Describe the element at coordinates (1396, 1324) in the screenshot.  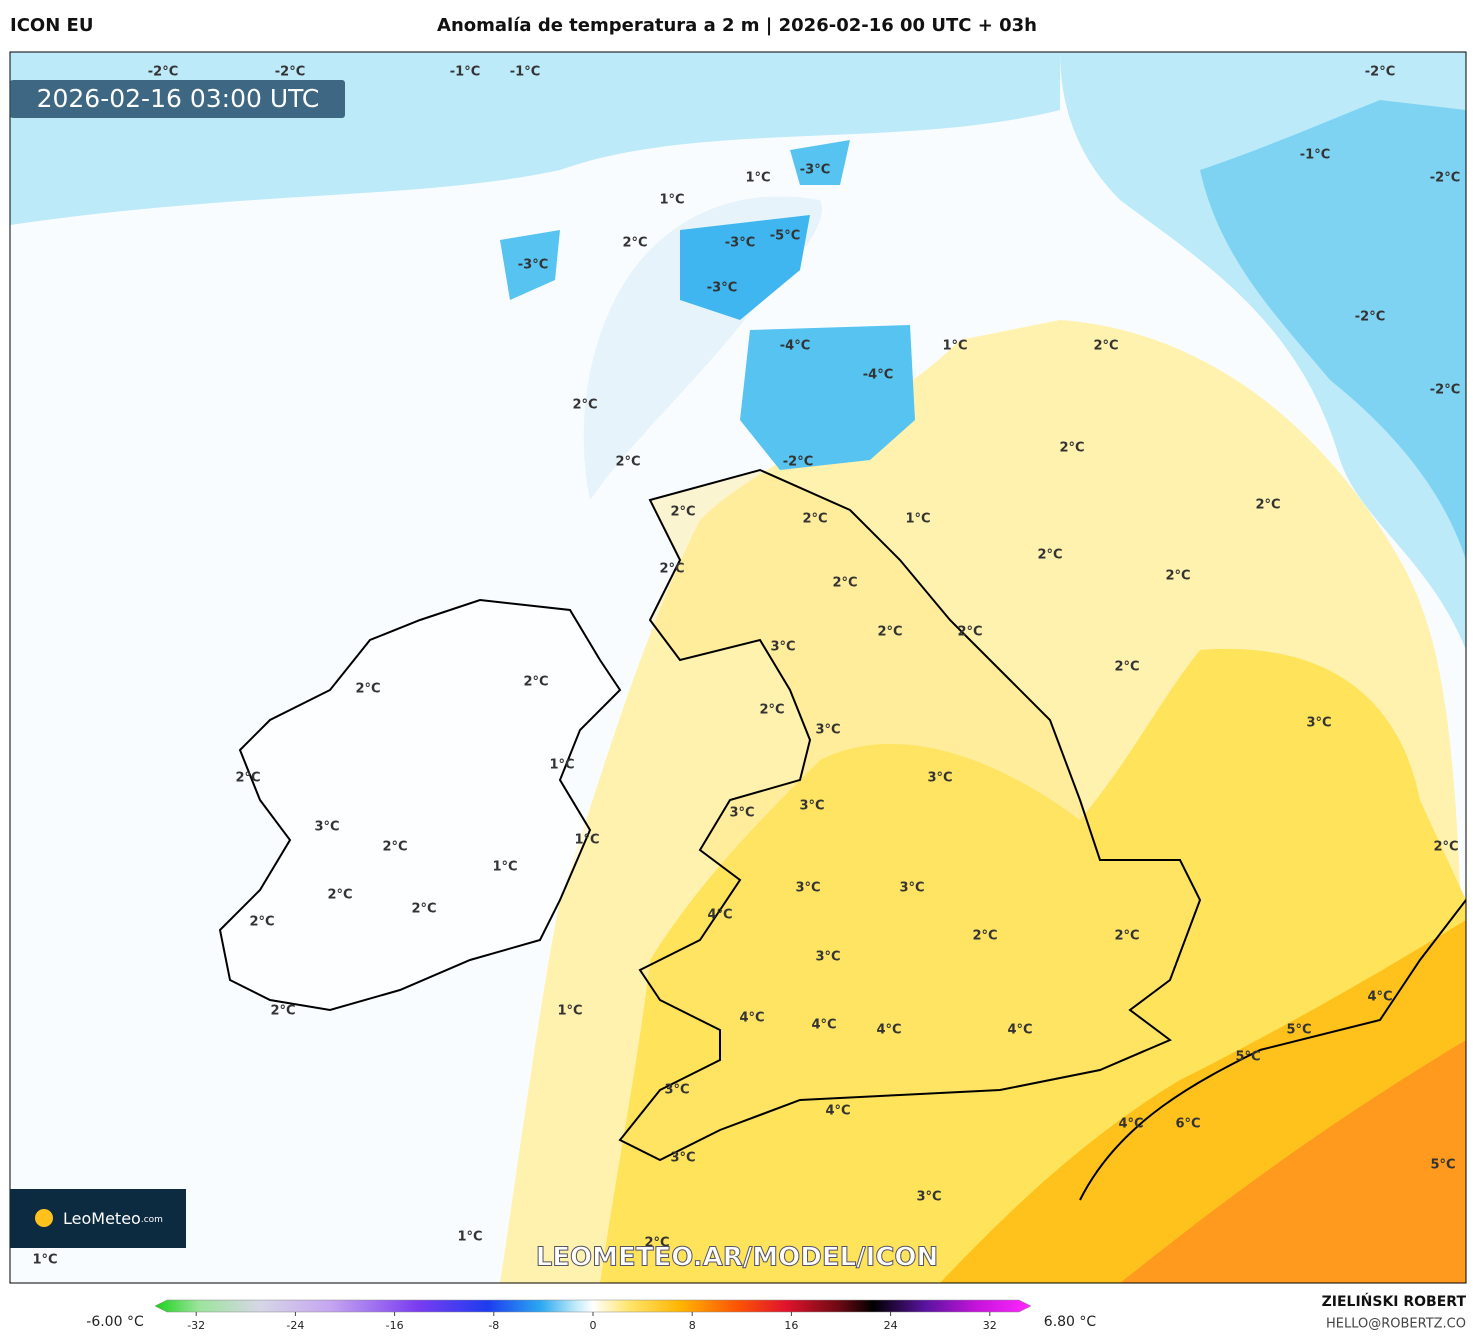
I see `email: HELLO@ROBERTZ.CO` at that location.